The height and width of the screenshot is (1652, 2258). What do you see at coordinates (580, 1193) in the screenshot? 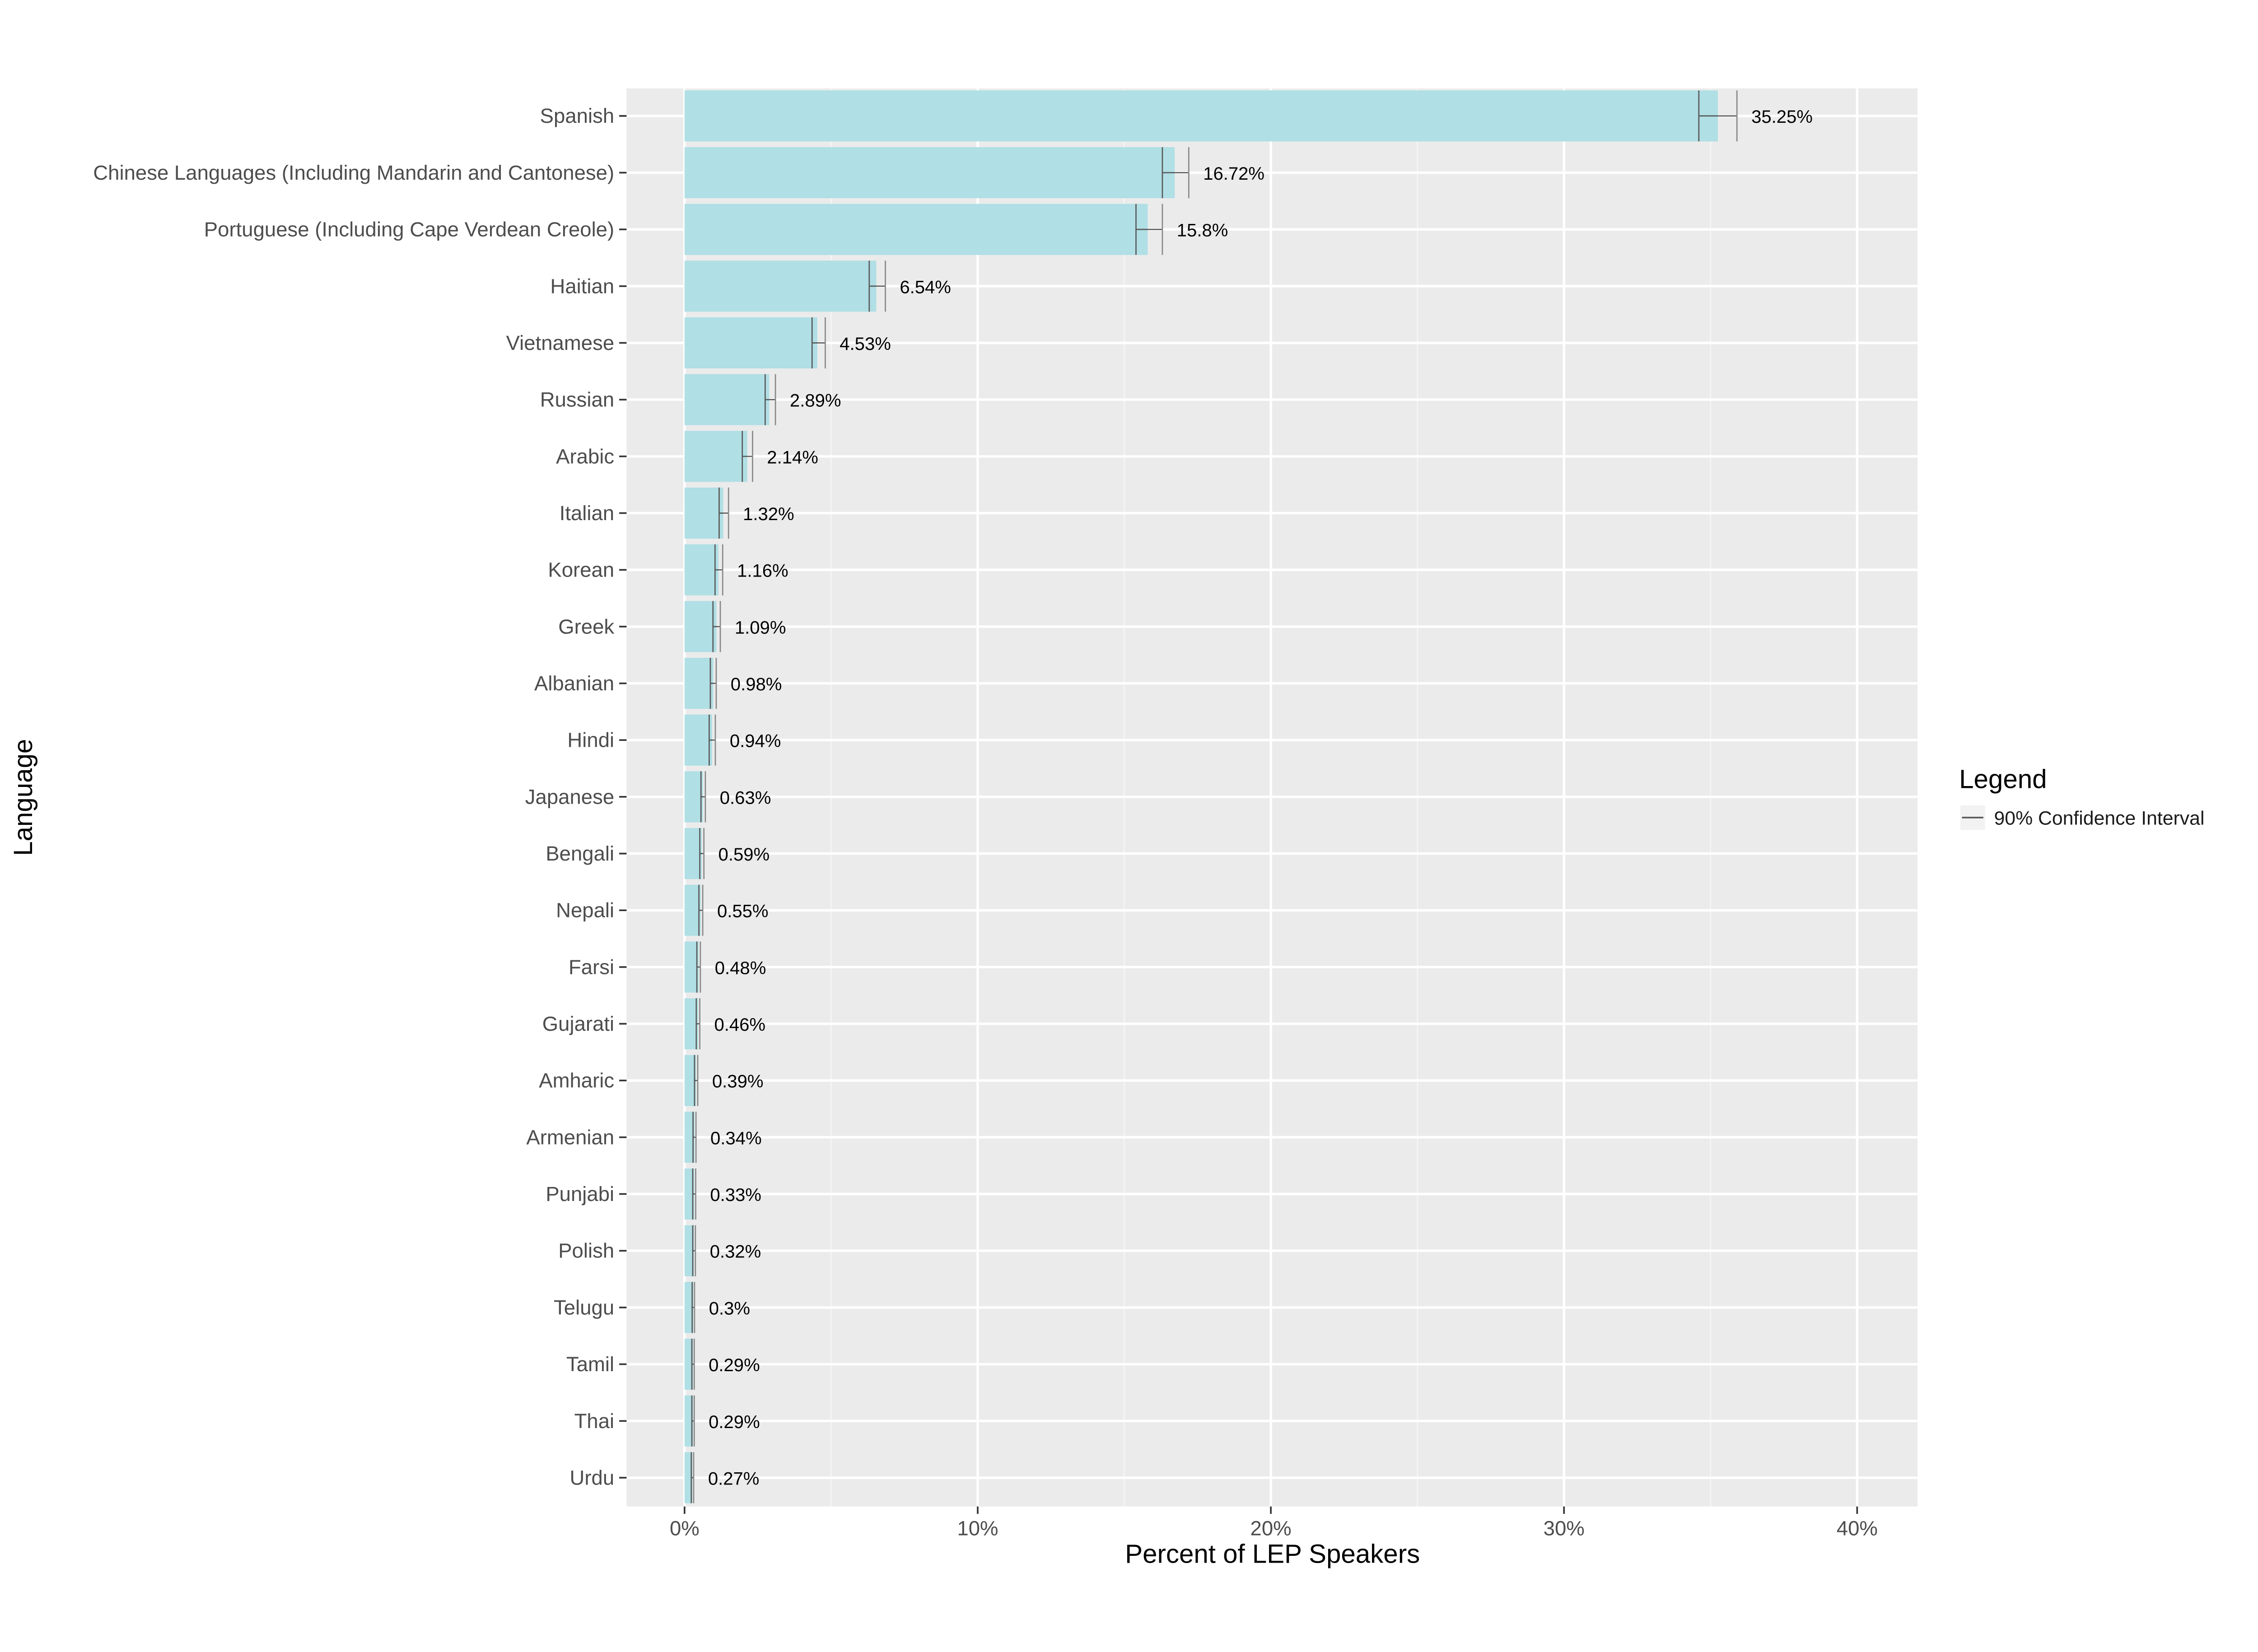
I see `y-tick-label: Punjabi` at bounding box center [580, 1193].